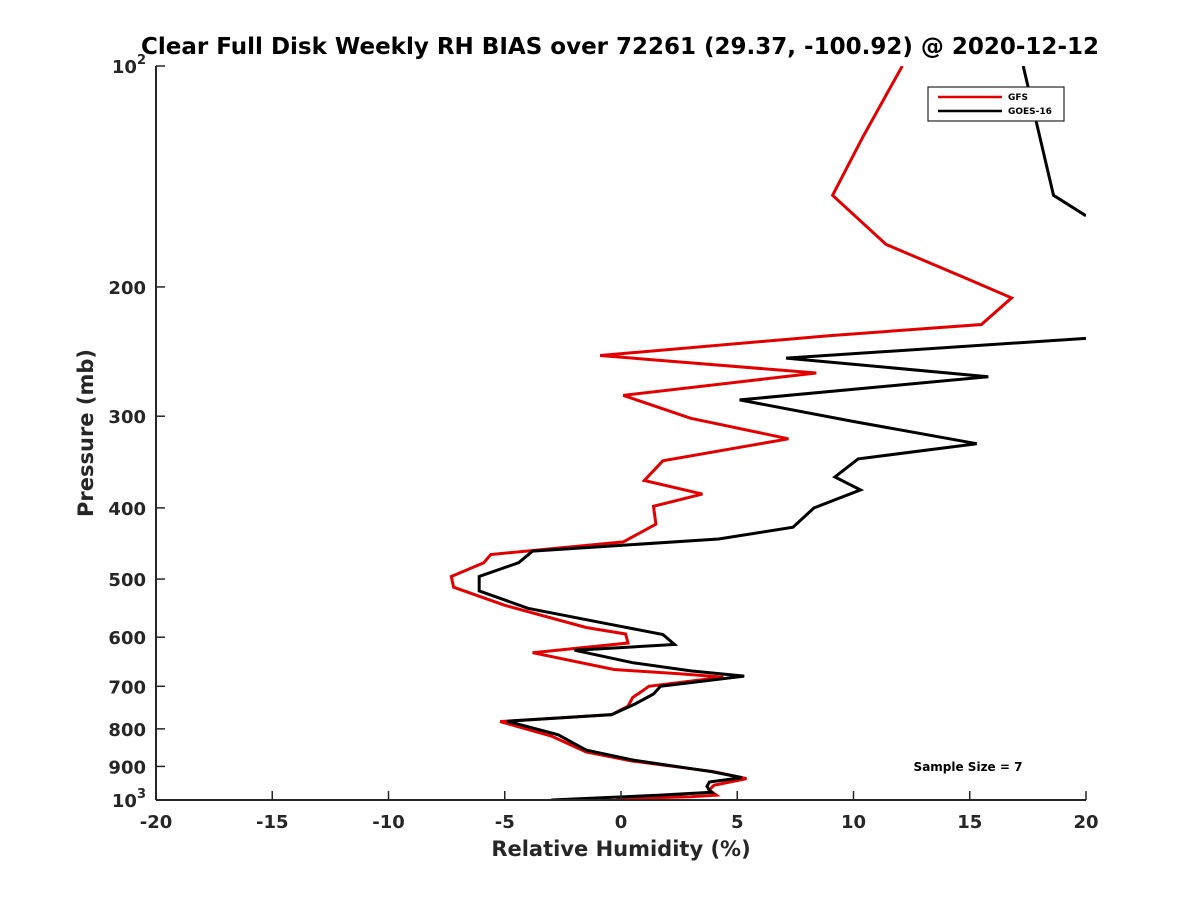 The height and width of the screenshot is (900, 1200). I want to click on x-tick-label: -15, so click(272, 822).